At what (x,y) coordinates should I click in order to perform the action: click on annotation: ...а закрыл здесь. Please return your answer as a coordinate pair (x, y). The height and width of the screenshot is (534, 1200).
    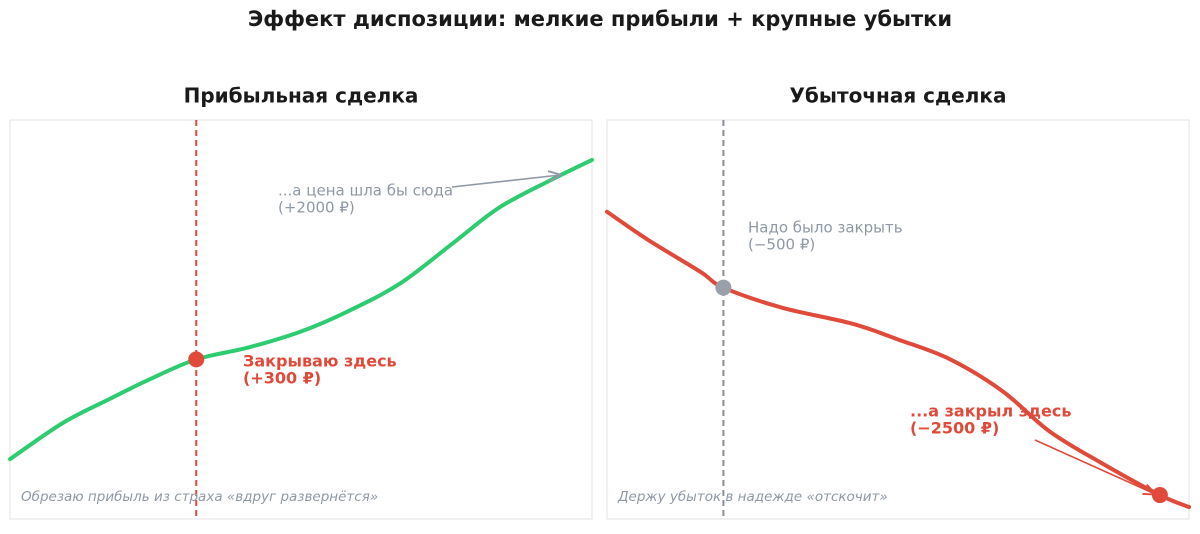
    Looking at the image, I should click on (990, 411).